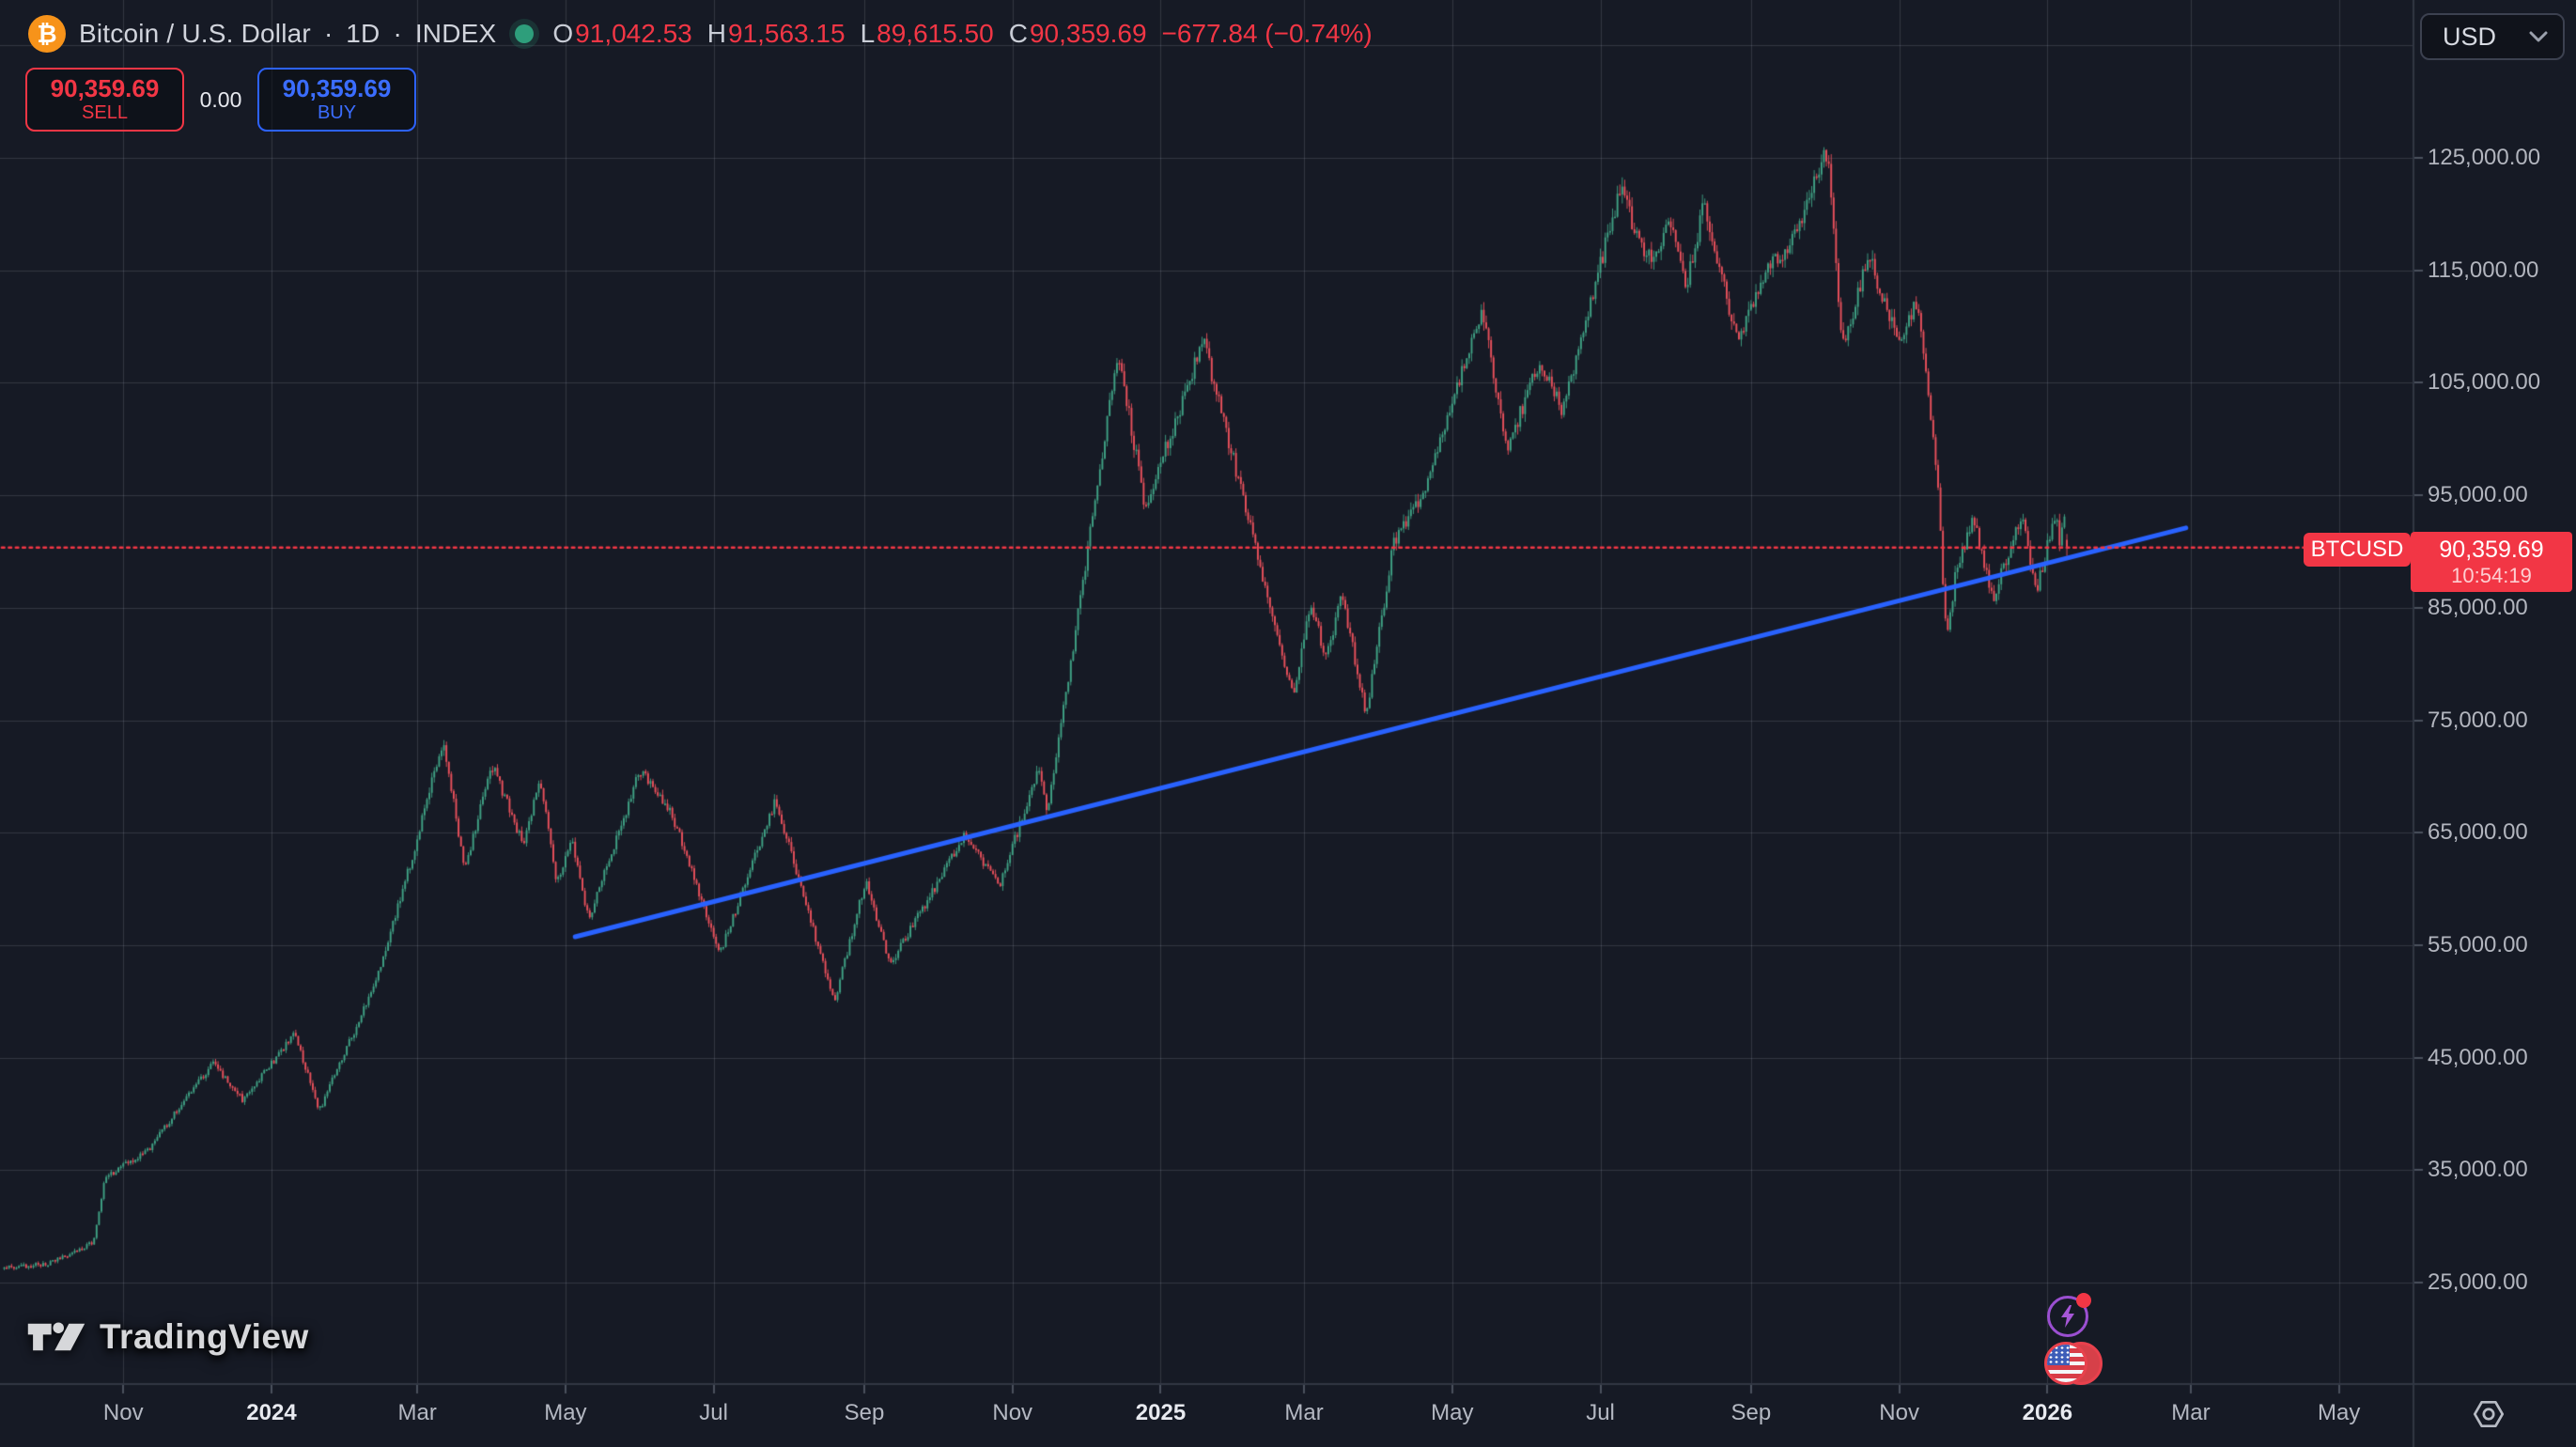 The width and height of the screenshot is (2576, 1447). I want to click on open-value: 91,042.53, so click(634, 33).